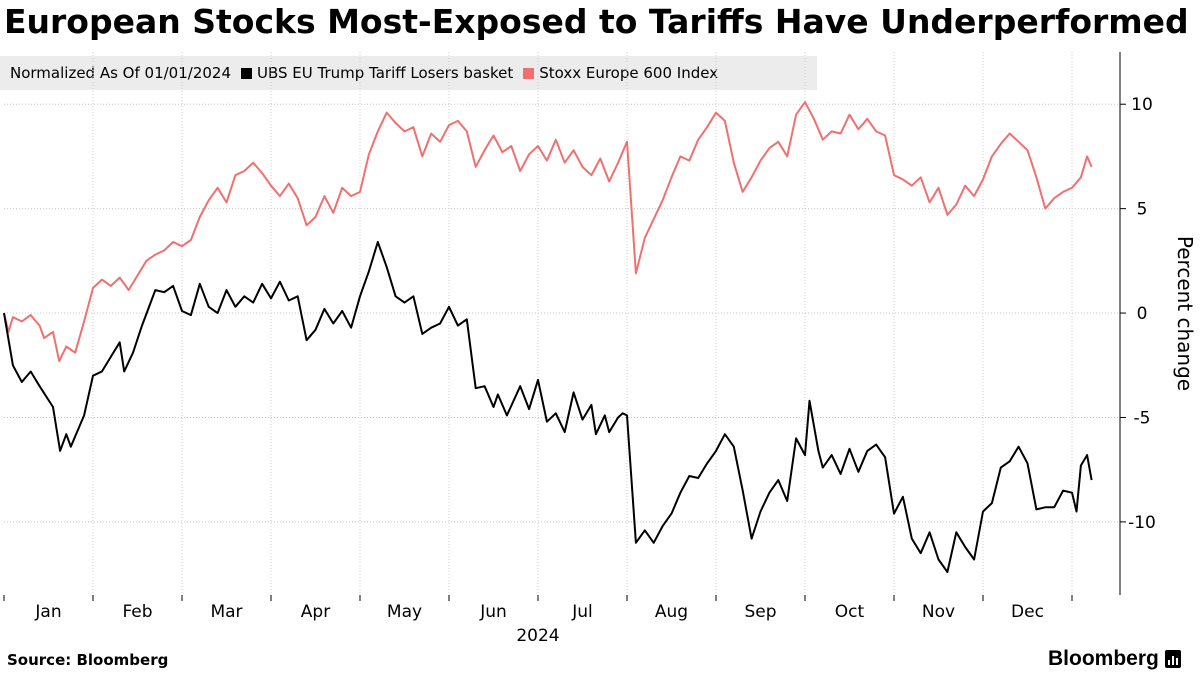  I want to click on y-tick-label: 10, so click(1142, 105).